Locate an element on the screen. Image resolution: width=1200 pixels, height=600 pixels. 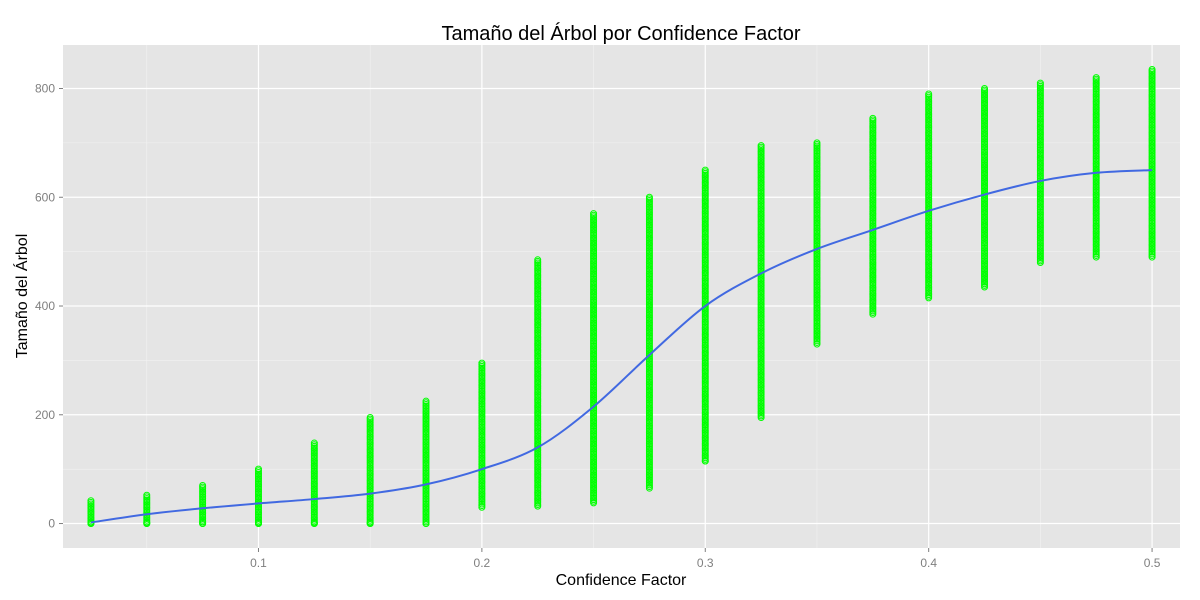
y-tick-label: 200 is located at coordinates (45, 415).